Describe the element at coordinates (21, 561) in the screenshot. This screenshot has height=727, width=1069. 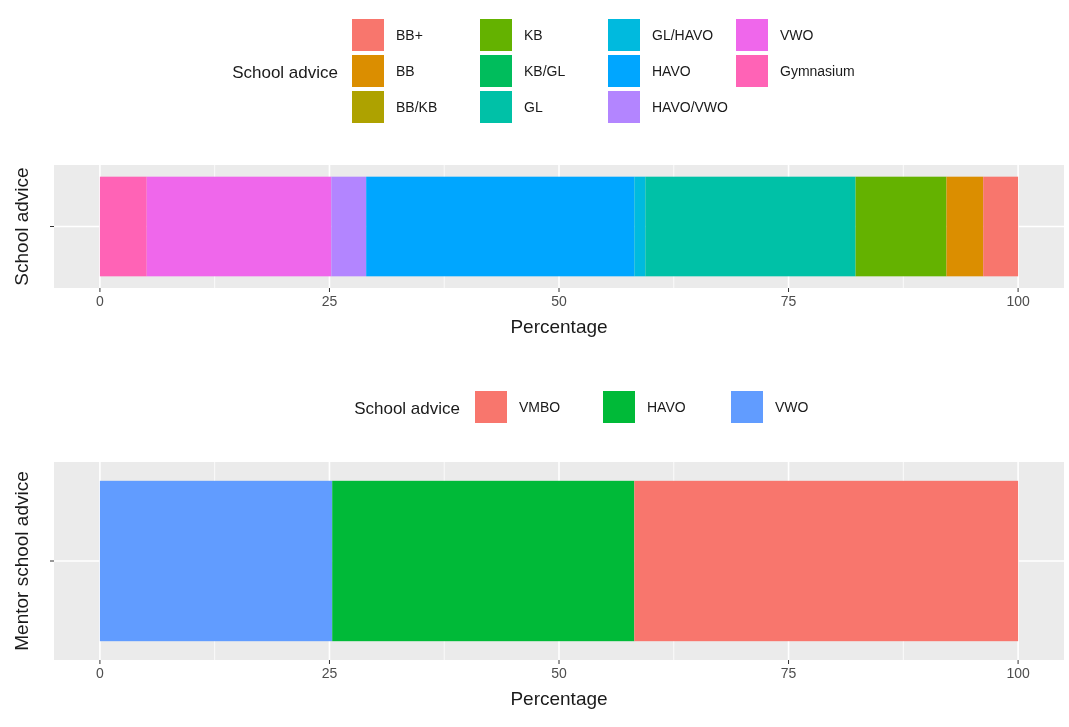
I see `y-axis-title: Mentor school advice` at that location.